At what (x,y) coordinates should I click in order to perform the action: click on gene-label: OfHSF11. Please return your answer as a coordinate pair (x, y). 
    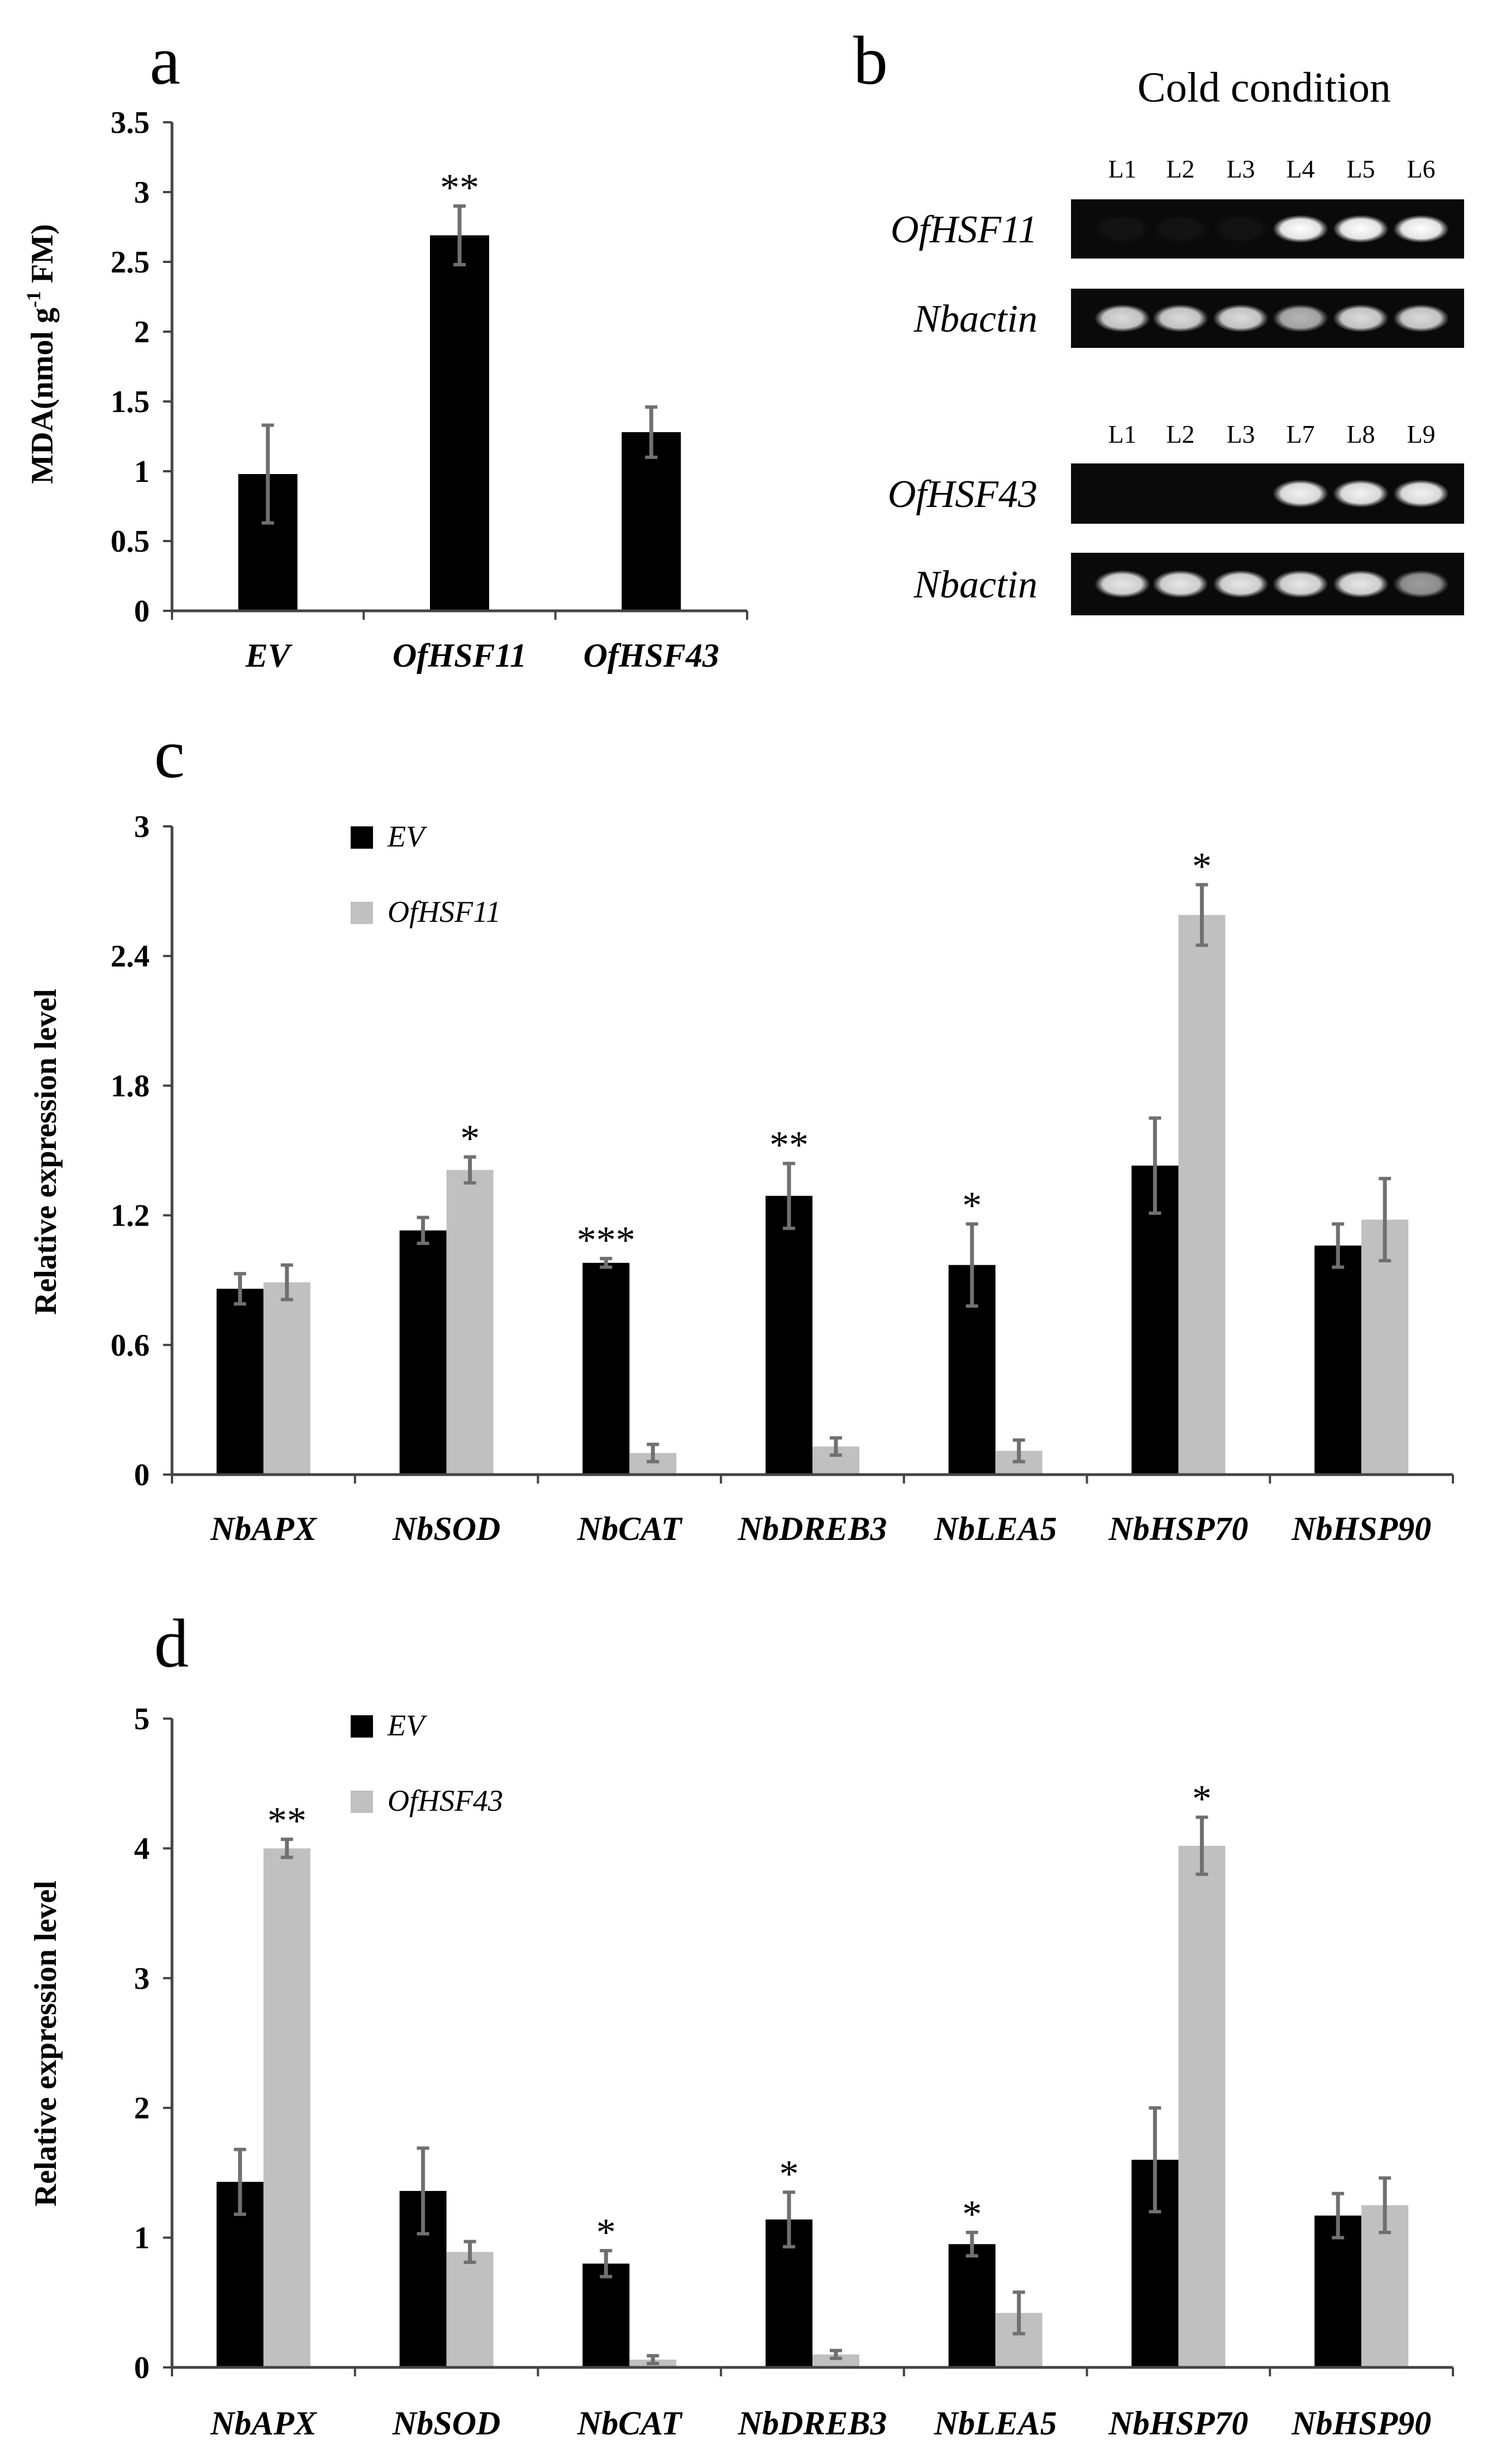
    Looking at the image, I should click on (964, 229).